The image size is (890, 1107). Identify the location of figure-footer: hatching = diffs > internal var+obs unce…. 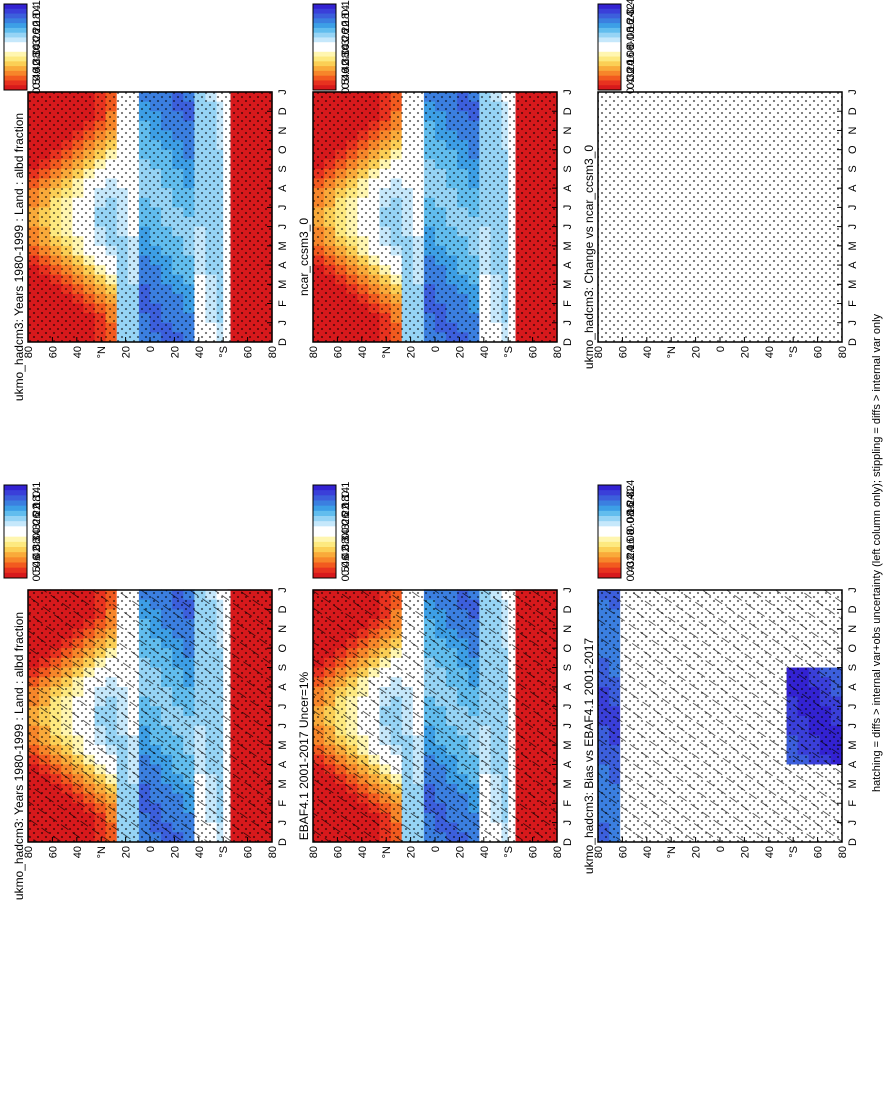
(877, 552).